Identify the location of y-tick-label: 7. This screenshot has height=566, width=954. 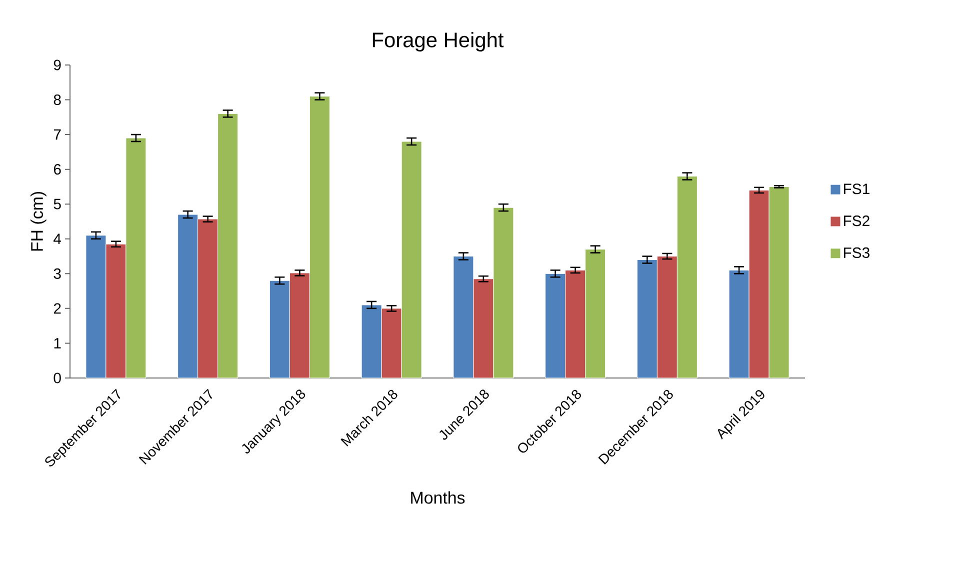
(57, 134).